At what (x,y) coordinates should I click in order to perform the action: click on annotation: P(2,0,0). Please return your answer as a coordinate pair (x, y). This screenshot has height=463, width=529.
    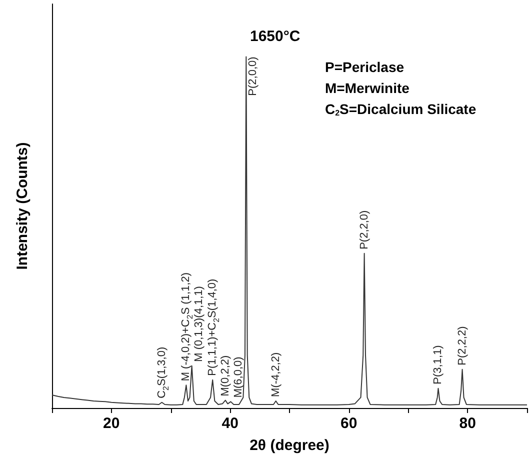
    Looking at the image, I should click on (253, 76).